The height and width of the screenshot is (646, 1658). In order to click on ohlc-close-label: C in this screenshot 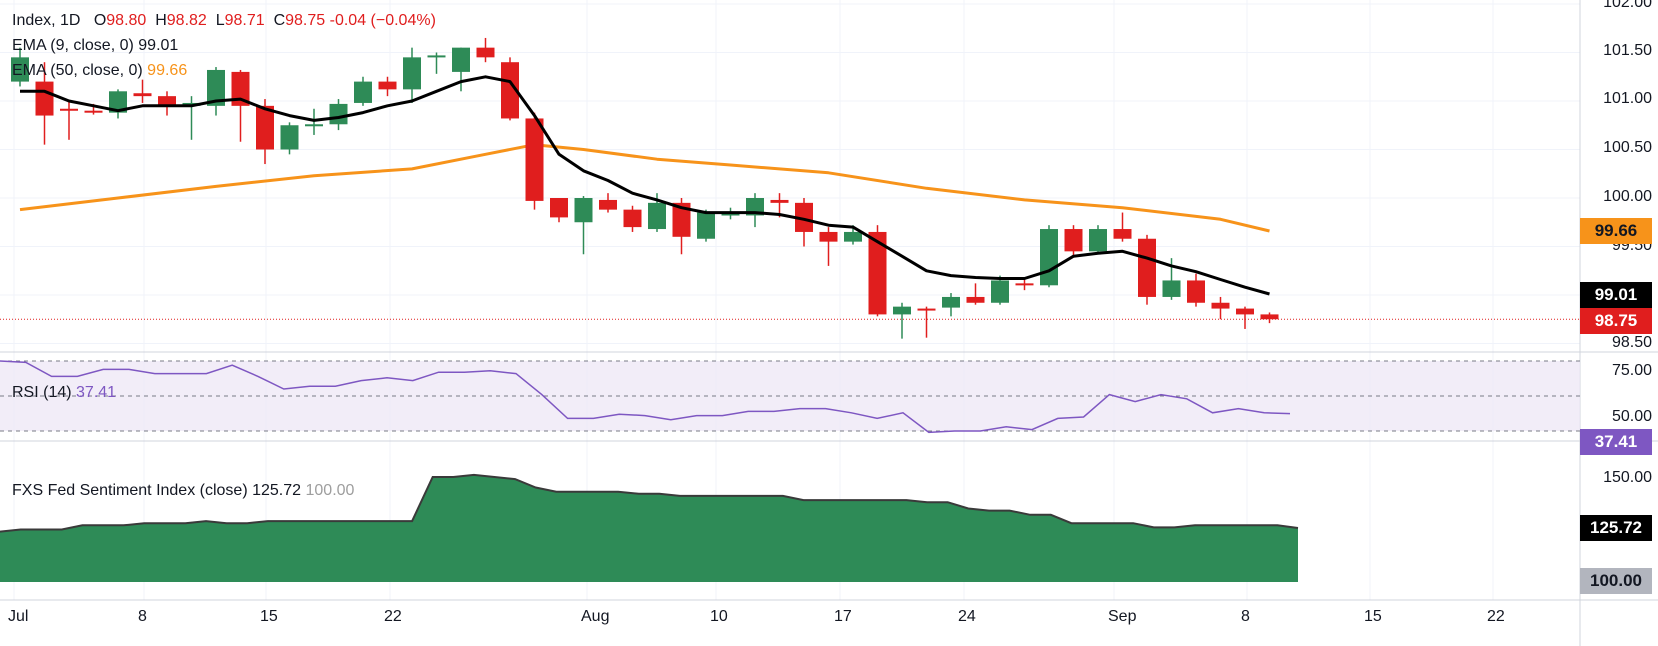, I will do `click(277, 20)`.